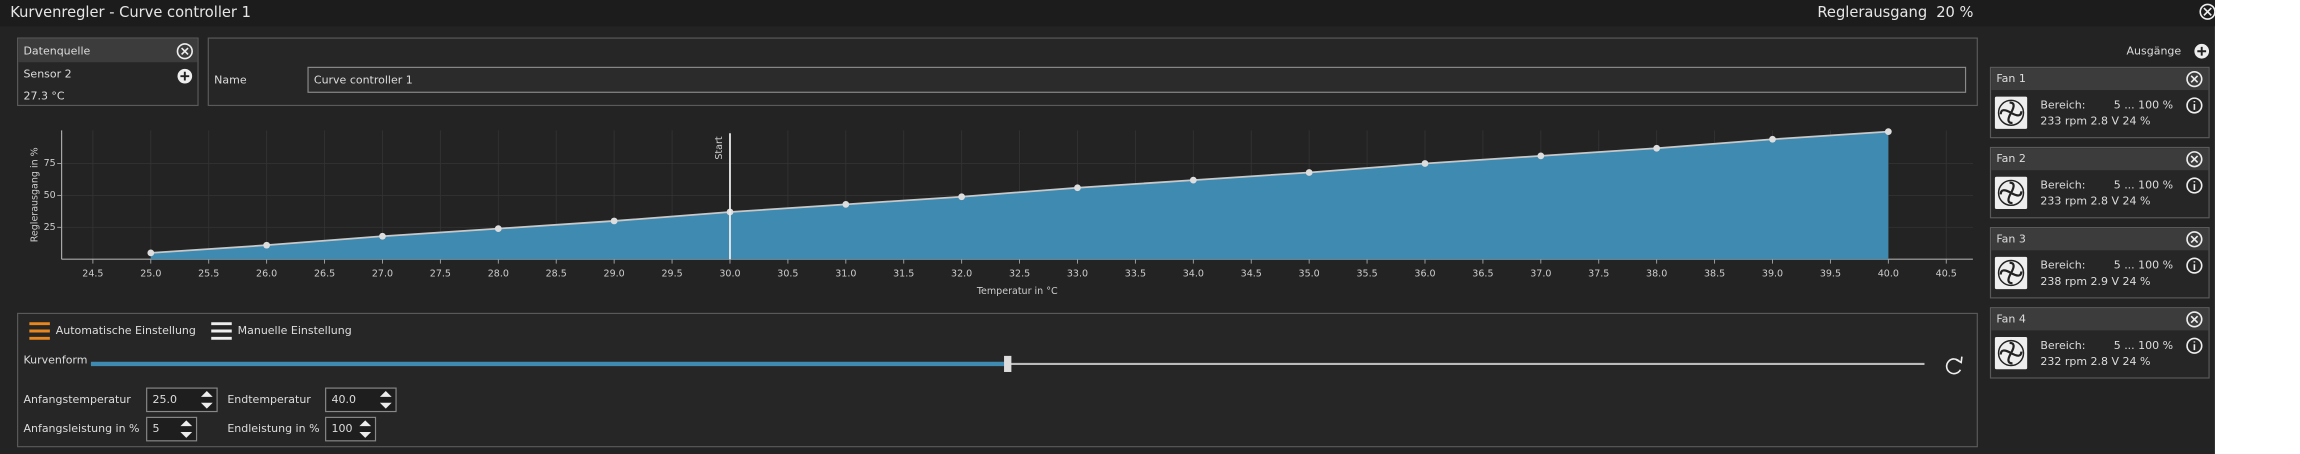 The image size is (2300, 454). What do you see at coordinates (1251, 273) in the screenshot?
I see `x-tick-label: 34.5` at bounding box center [1251, 273].